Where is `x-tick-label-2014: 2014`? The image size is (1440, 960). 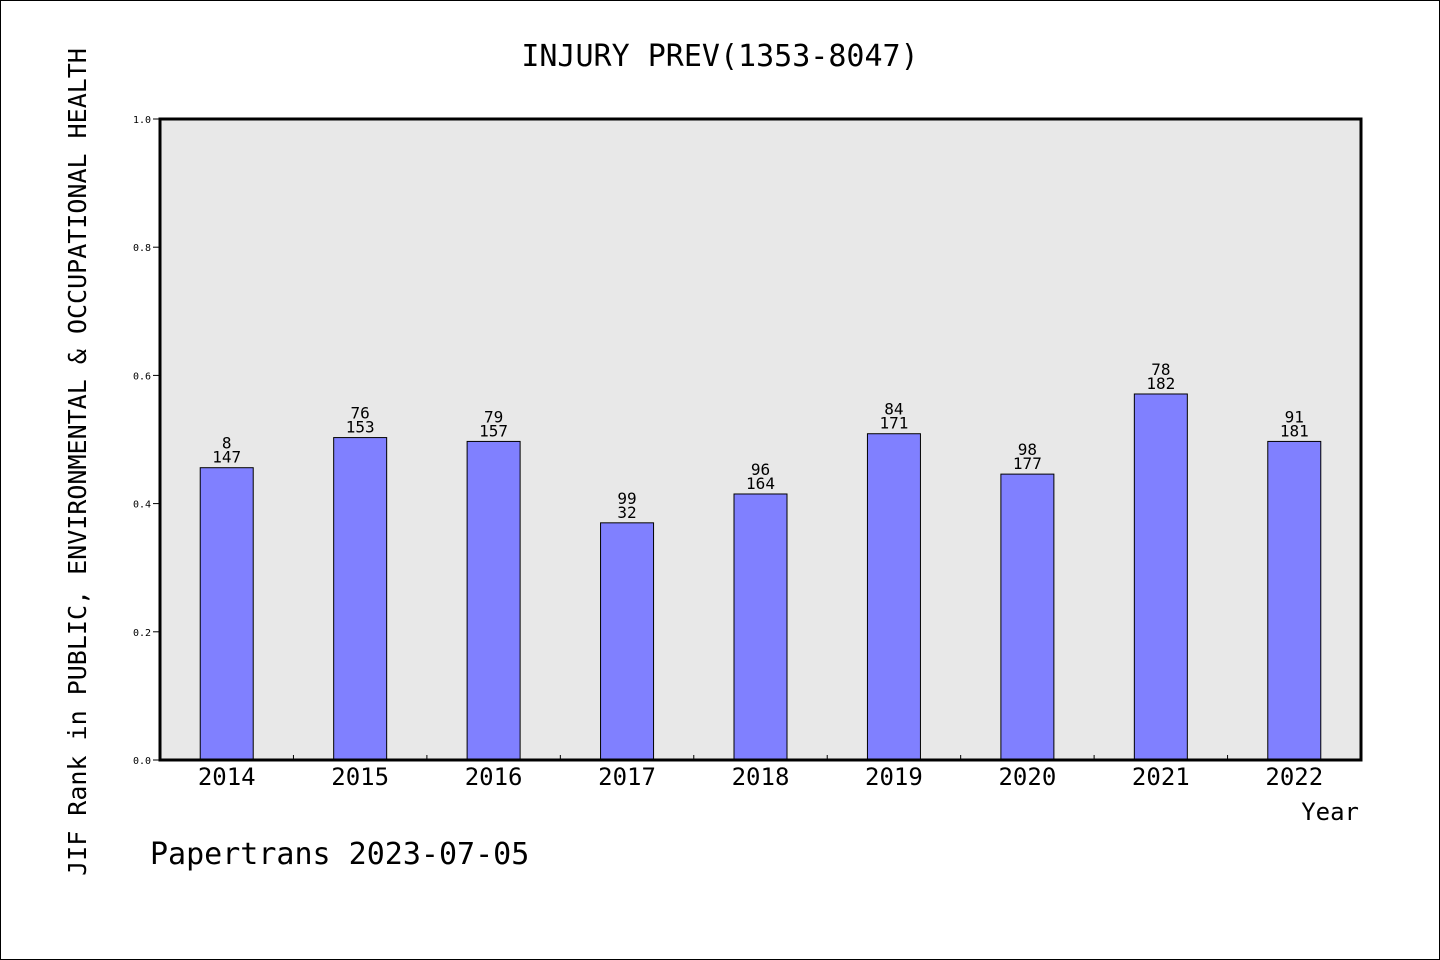
x-tick-label-2014: 2014 is located at coordinates (227, 777).